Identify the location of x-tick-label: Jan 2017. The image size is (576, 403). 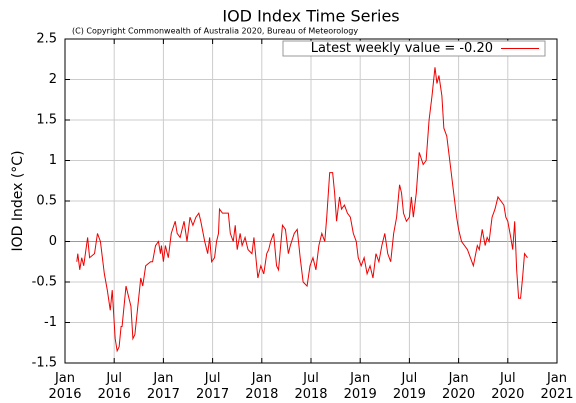
(163, 386).